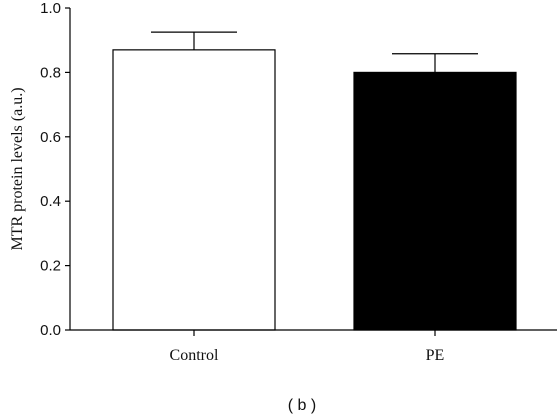  What do you see at coordinates (314, 52) in the screenshot?
I see `error-bars-group` at bounding box center [314, 52].